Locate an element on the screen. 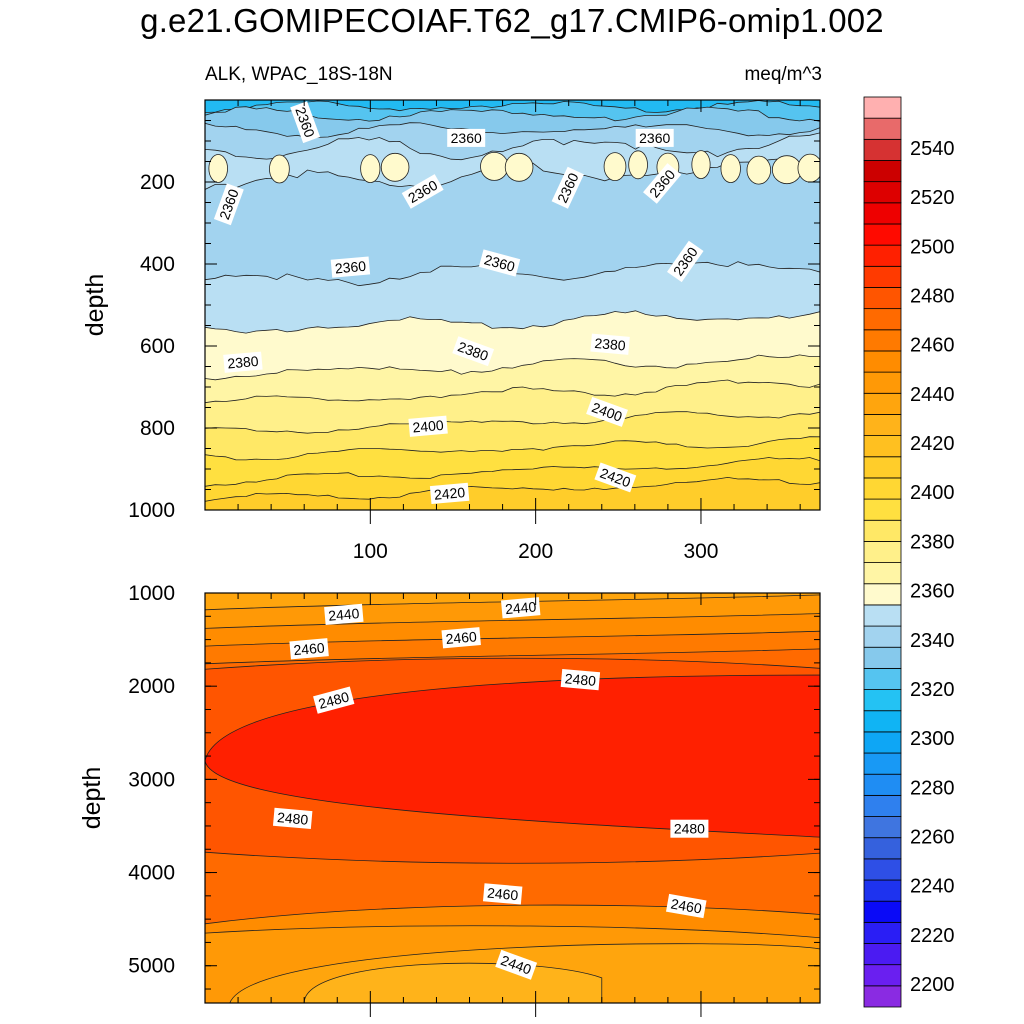 Image resolution: width=1024 pixels, height=1024 pixels. colorbar-tick-label: 2440 is located at coordinates (932, 395).